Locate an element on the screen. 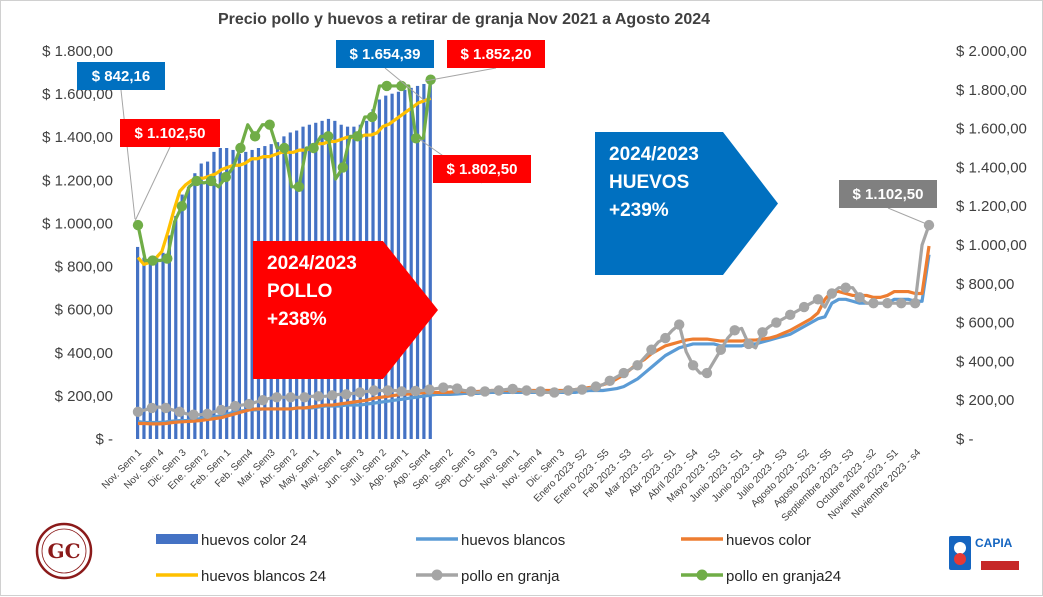 This screenshot has width=1043, height=597. legend-label-huevos-color: huevos color is located at coordinates (768, 540).